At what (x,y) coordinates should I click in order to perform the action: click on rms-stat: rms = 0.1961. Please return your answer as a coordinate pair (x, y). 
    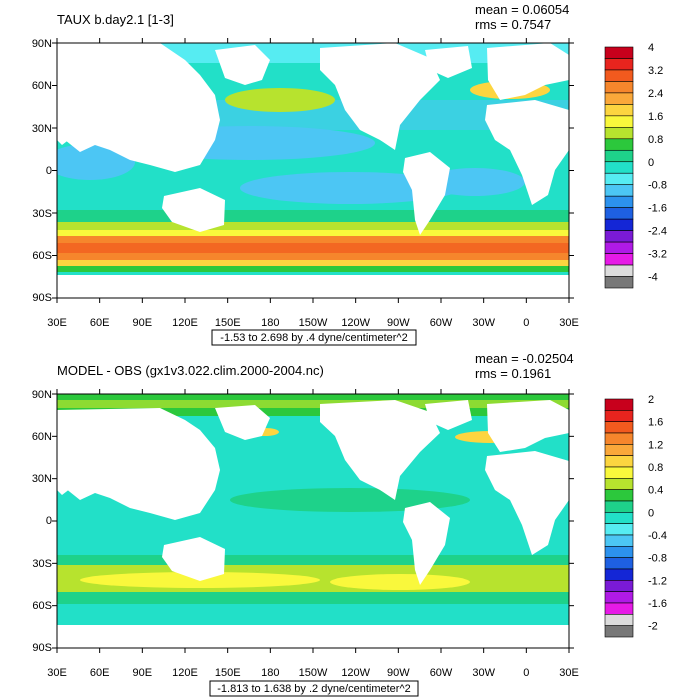
    Looking at the image, I should click on (513, 373).